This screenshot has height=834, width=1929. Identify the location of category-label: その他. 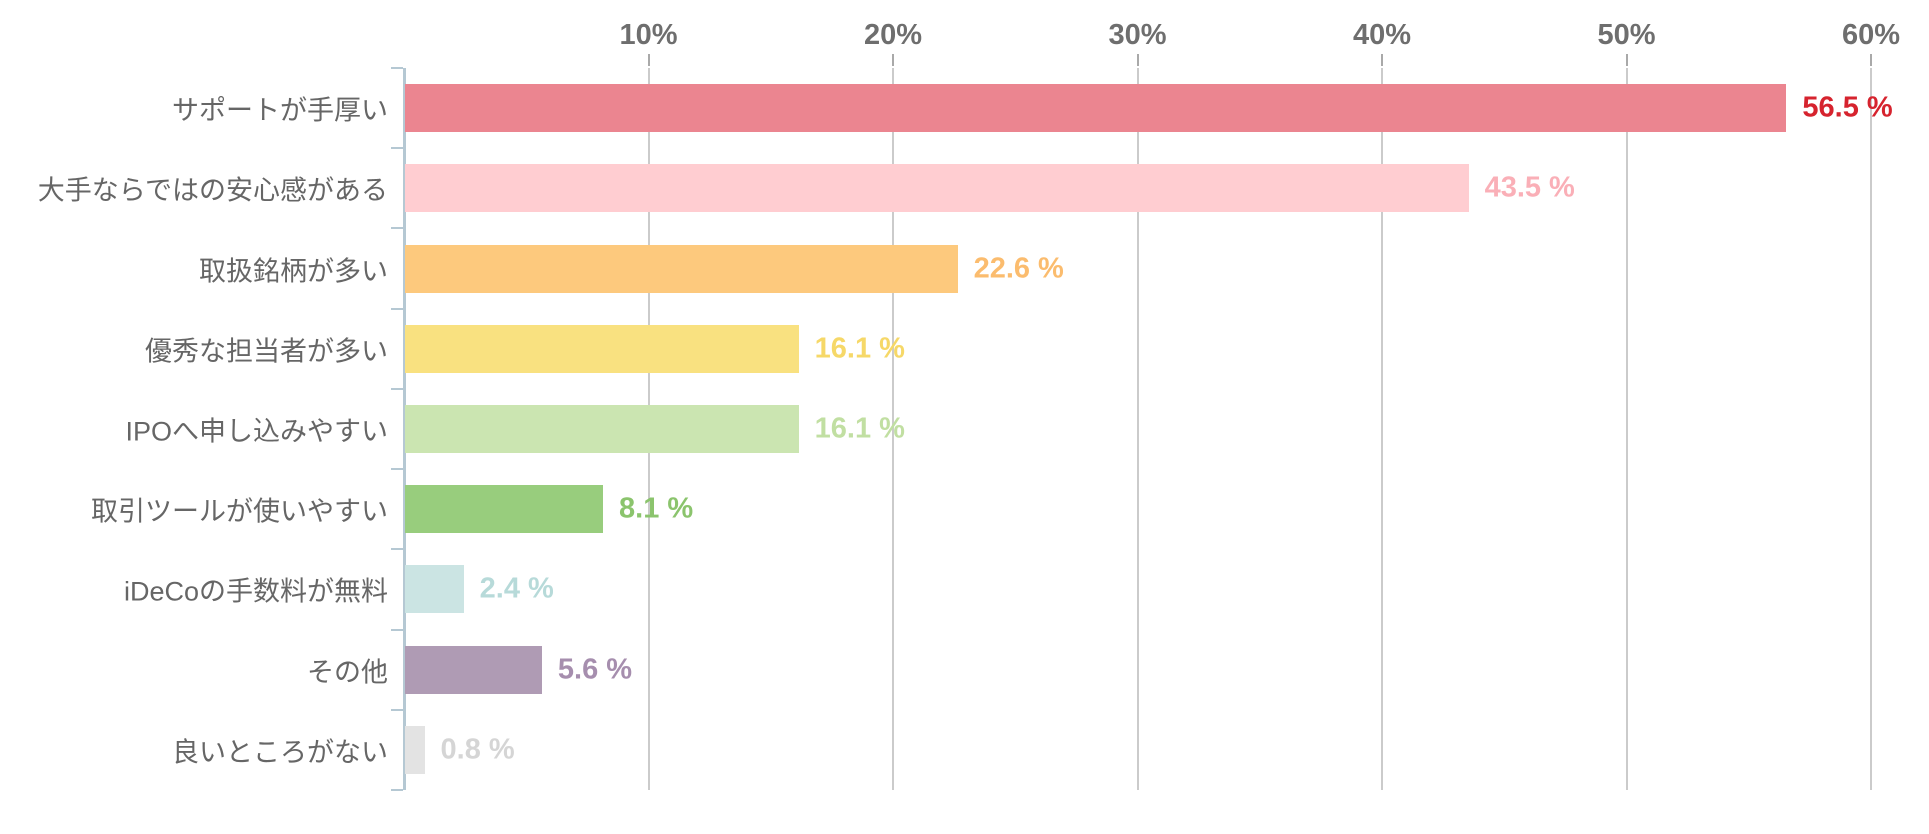
(347, 672).